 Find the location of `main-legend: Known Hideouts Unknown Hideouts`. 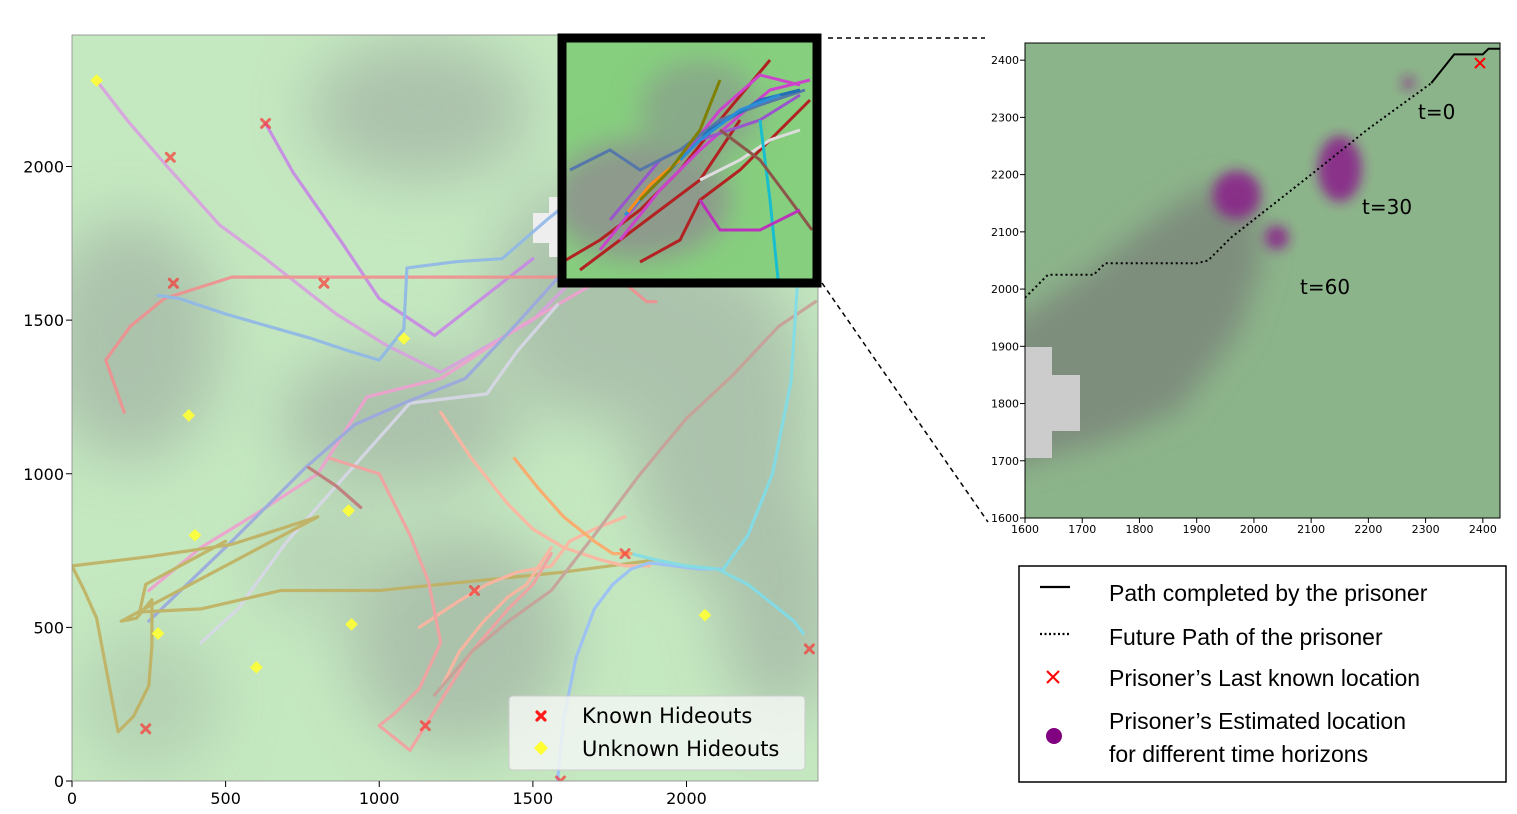

main-legend: Known Hideouts Unknown Hideouts is located at coordinates (657, 733).